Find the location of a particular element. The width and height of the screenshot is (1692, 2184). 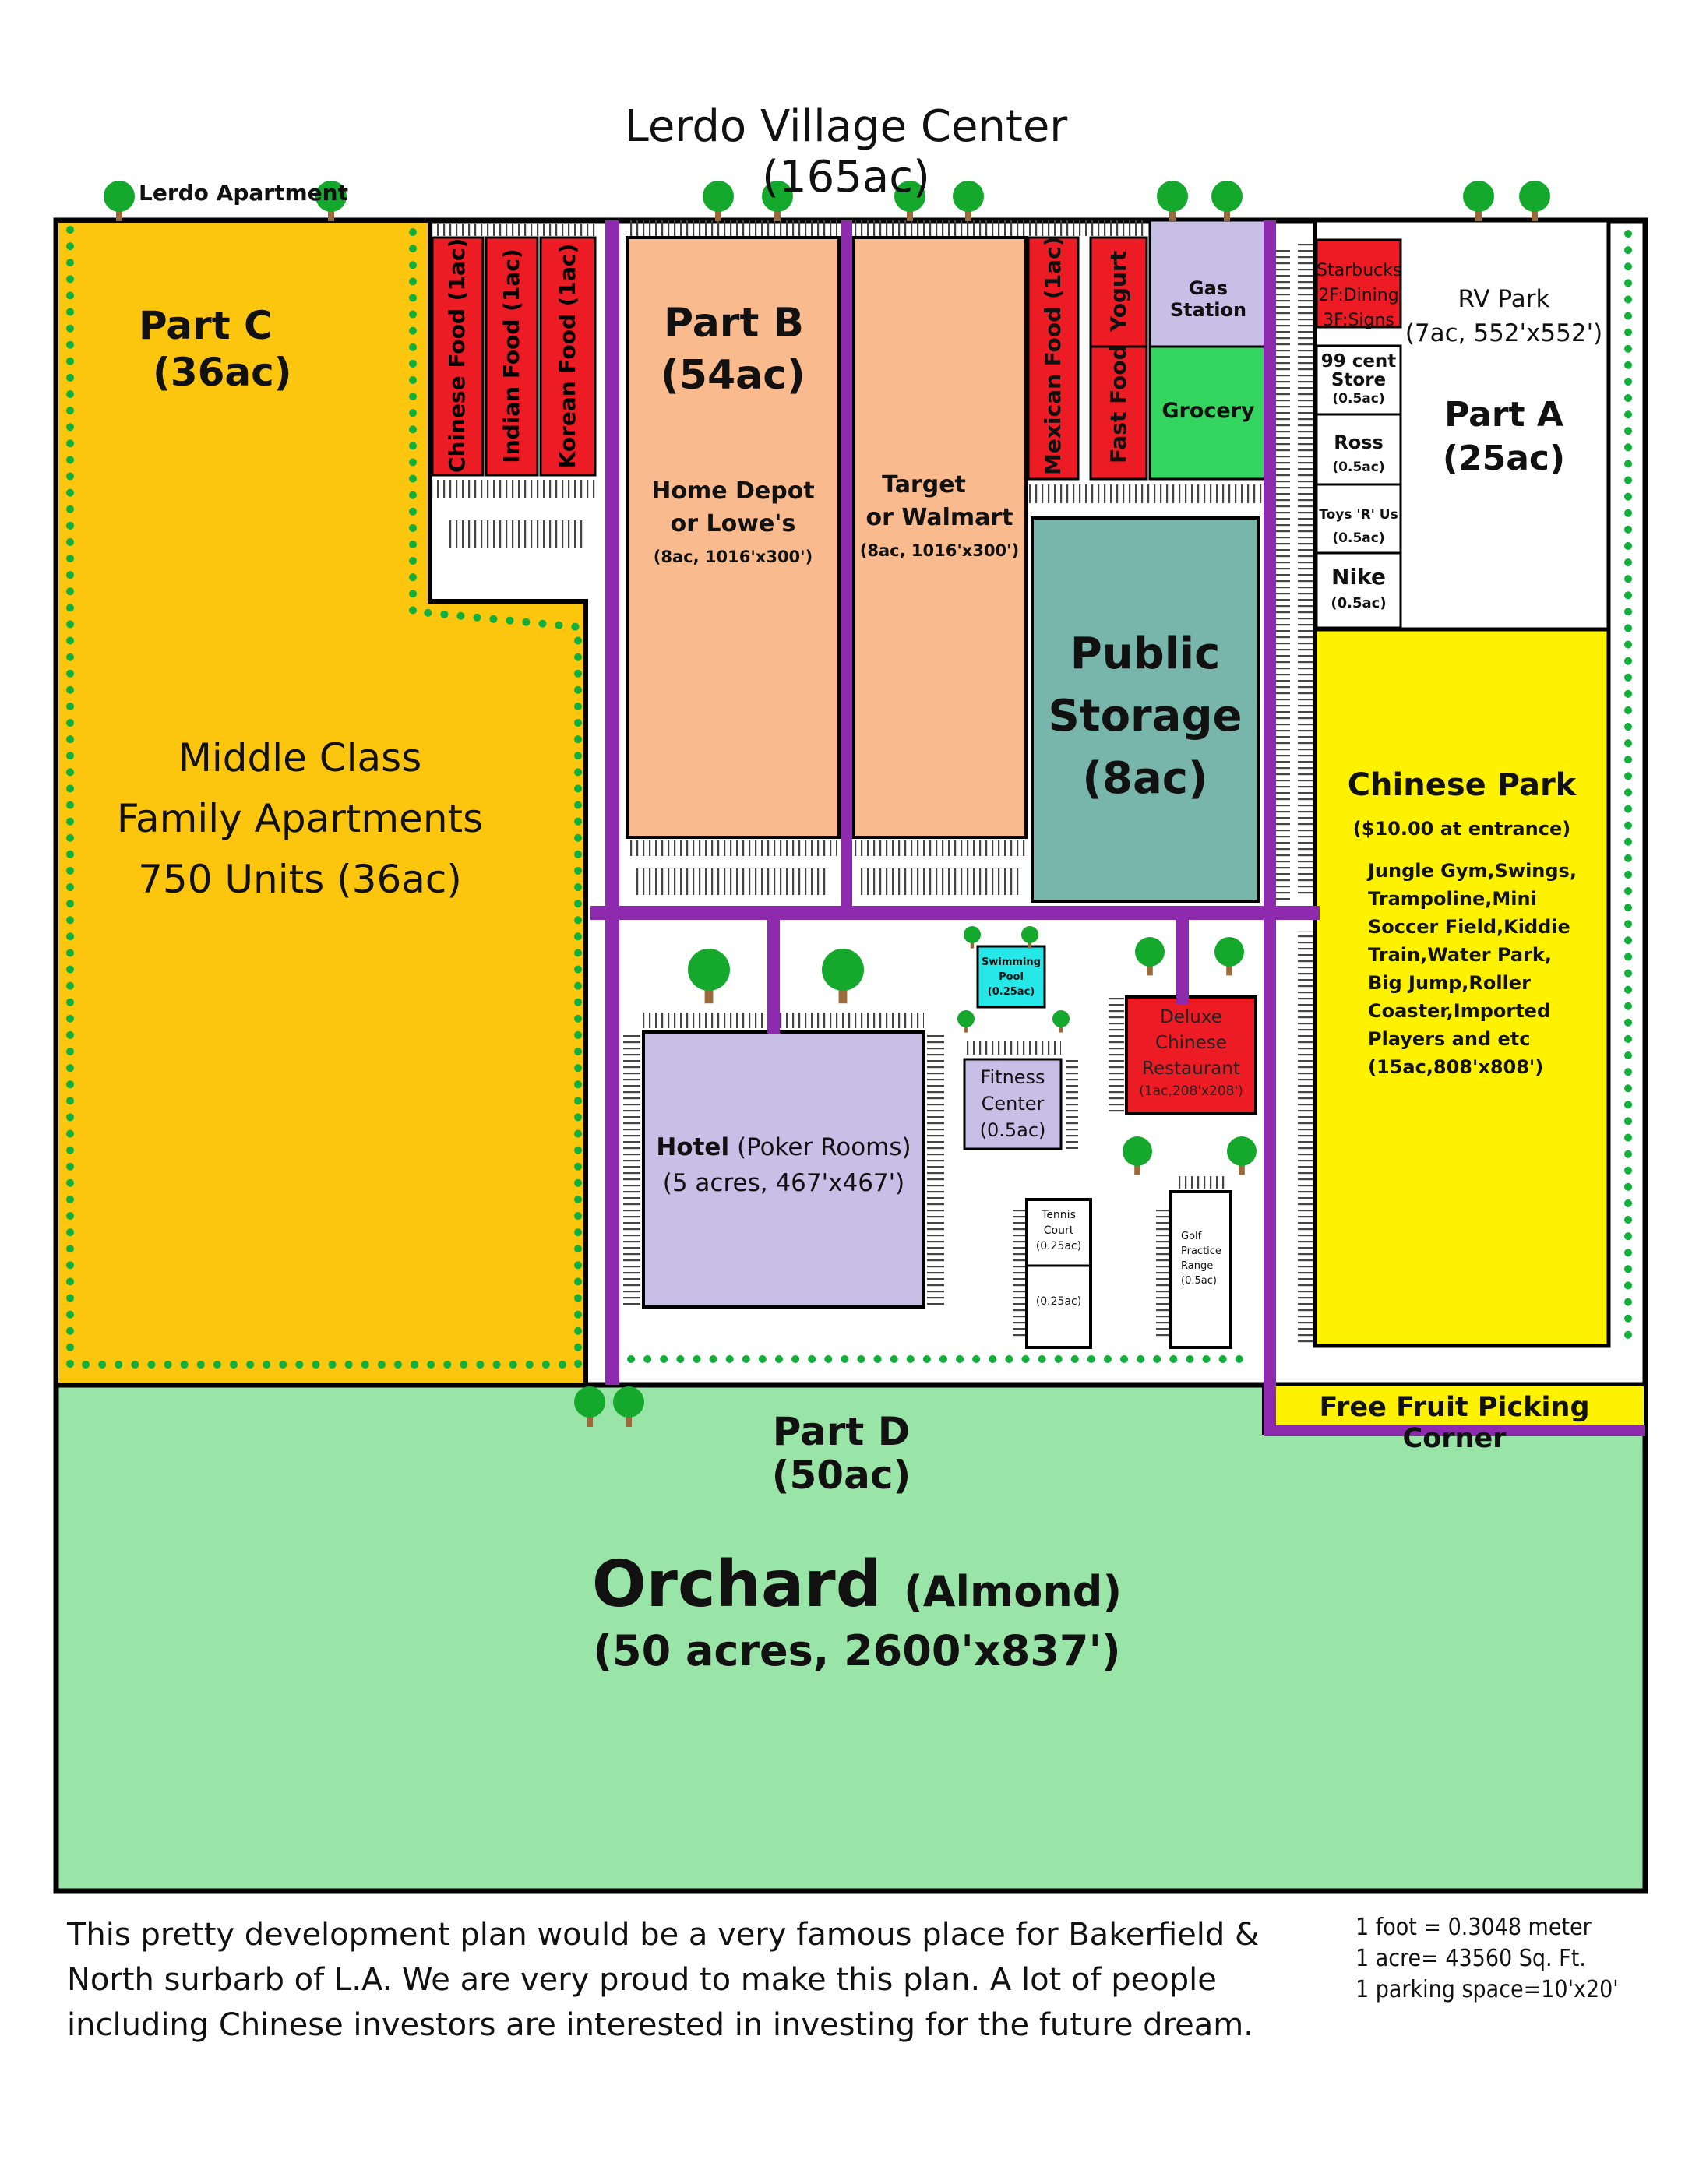

chinese-park-block is located at coordinates (1462, 988).